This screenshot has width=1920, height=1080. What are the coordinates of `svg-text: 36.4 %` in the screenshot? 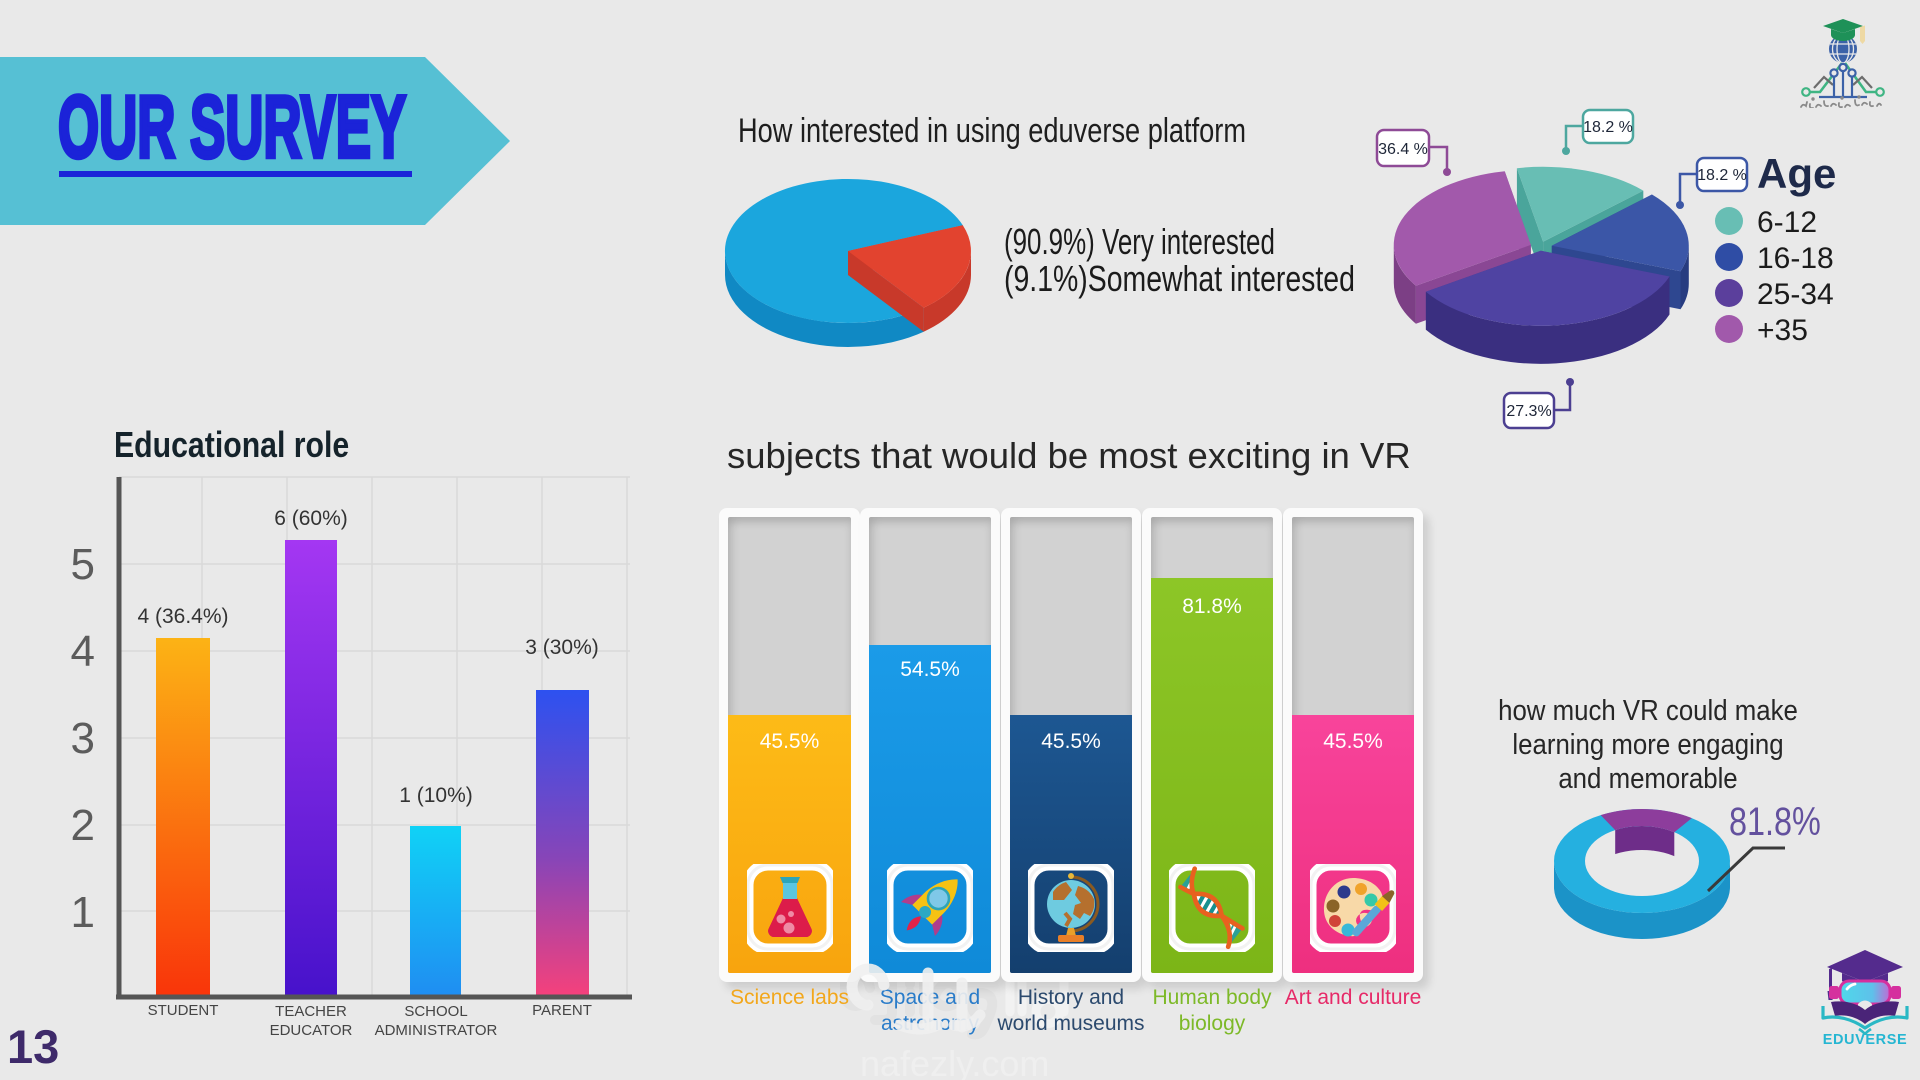 It's located at (1403, 149).